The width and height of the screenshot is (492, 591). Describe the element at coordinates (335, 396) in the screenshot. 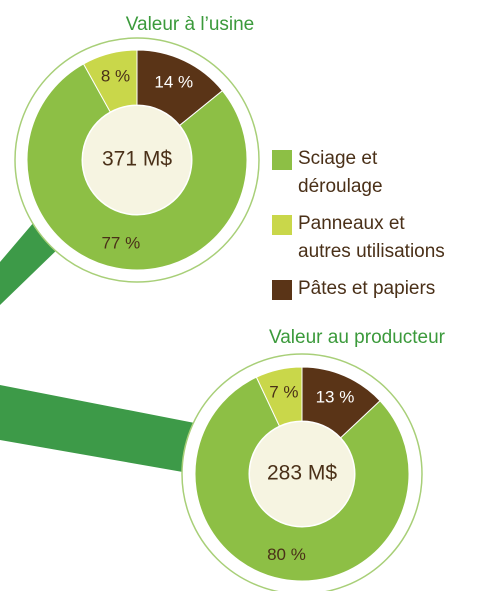

I see `value-label: 13 %` at that location.